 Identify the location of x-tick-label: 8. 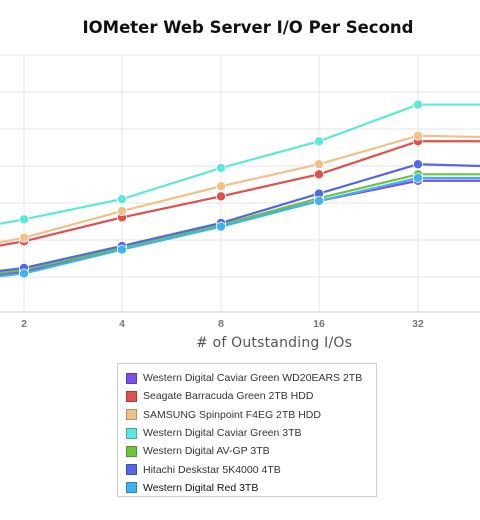
(221, 324).